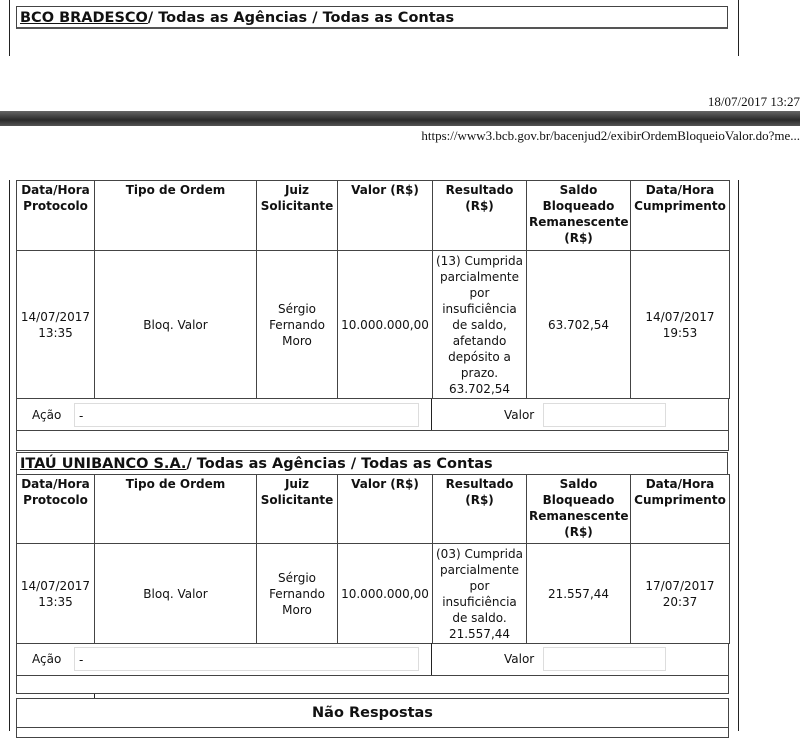 The height and width of the screenshot is (738, 800). Describe the element at coordinates (680, 324) in the screenshot. I see `cell-cumprimento: 14/07/2017 19:53` at that location.